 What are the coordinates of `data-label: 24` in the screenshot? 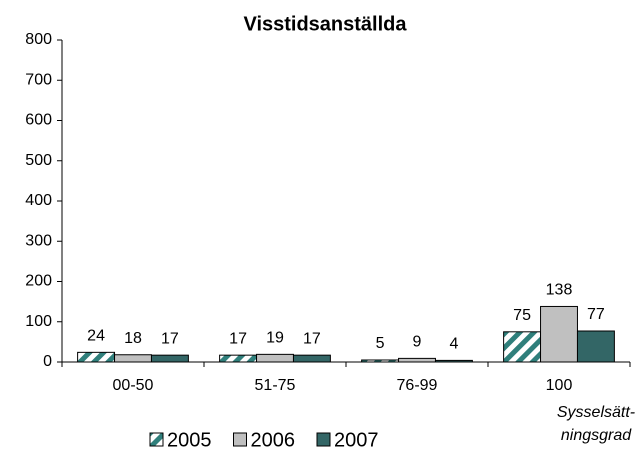 It's located at (96, 336).